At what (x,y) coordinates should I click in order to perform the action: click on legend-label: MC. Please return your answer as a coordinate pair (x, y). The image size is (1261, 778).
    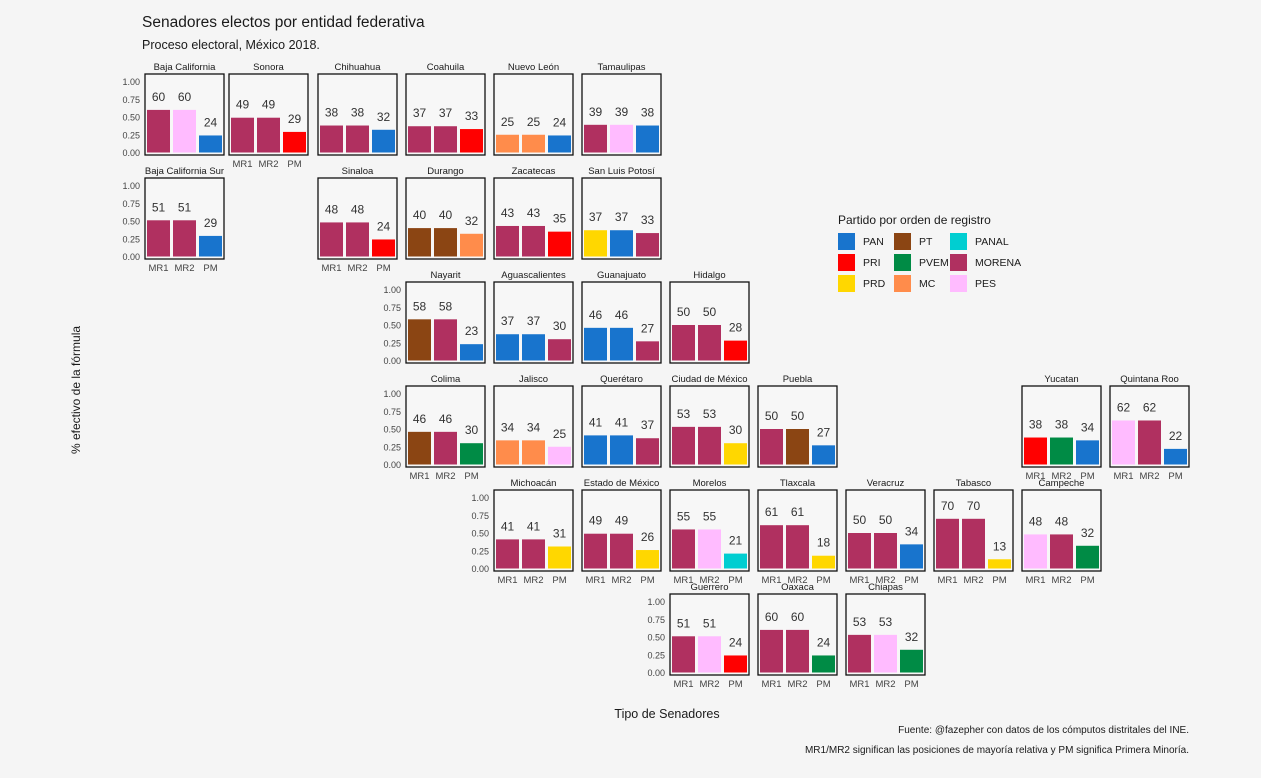
    Looking at the image, I should click on (927, 283).